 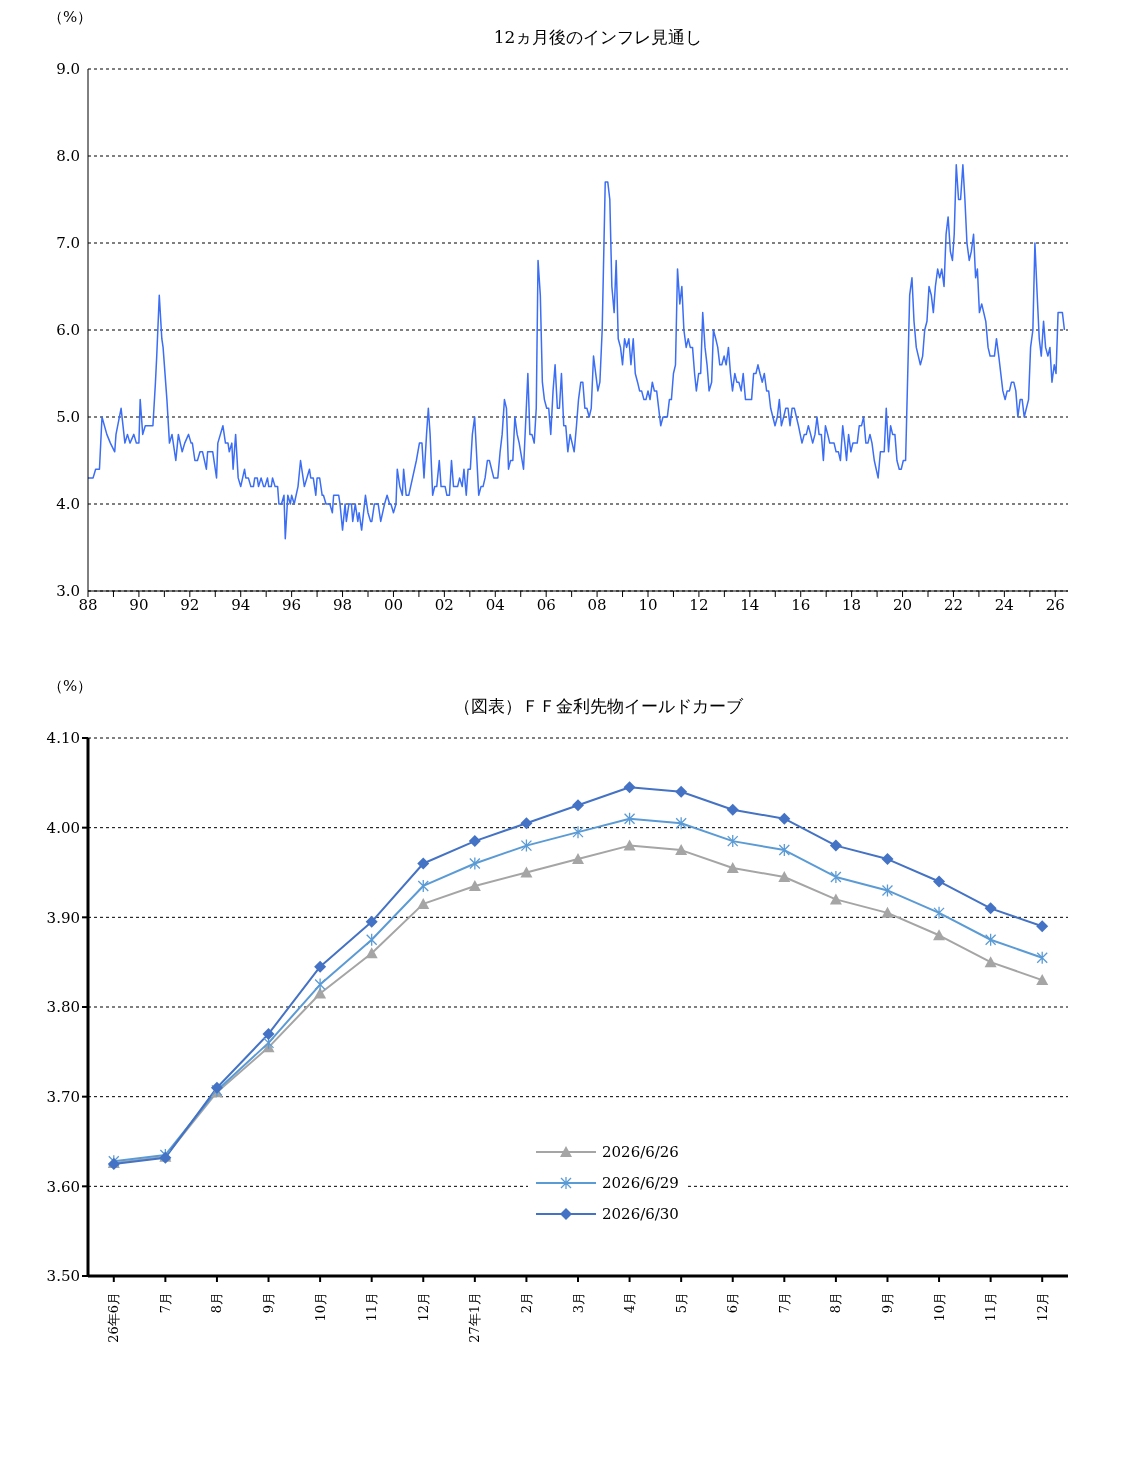 What do you see at coordinates (733, 1303) in the screenshot?
I see `x-tick-label: 6月` at bounding box center [733, 1303].